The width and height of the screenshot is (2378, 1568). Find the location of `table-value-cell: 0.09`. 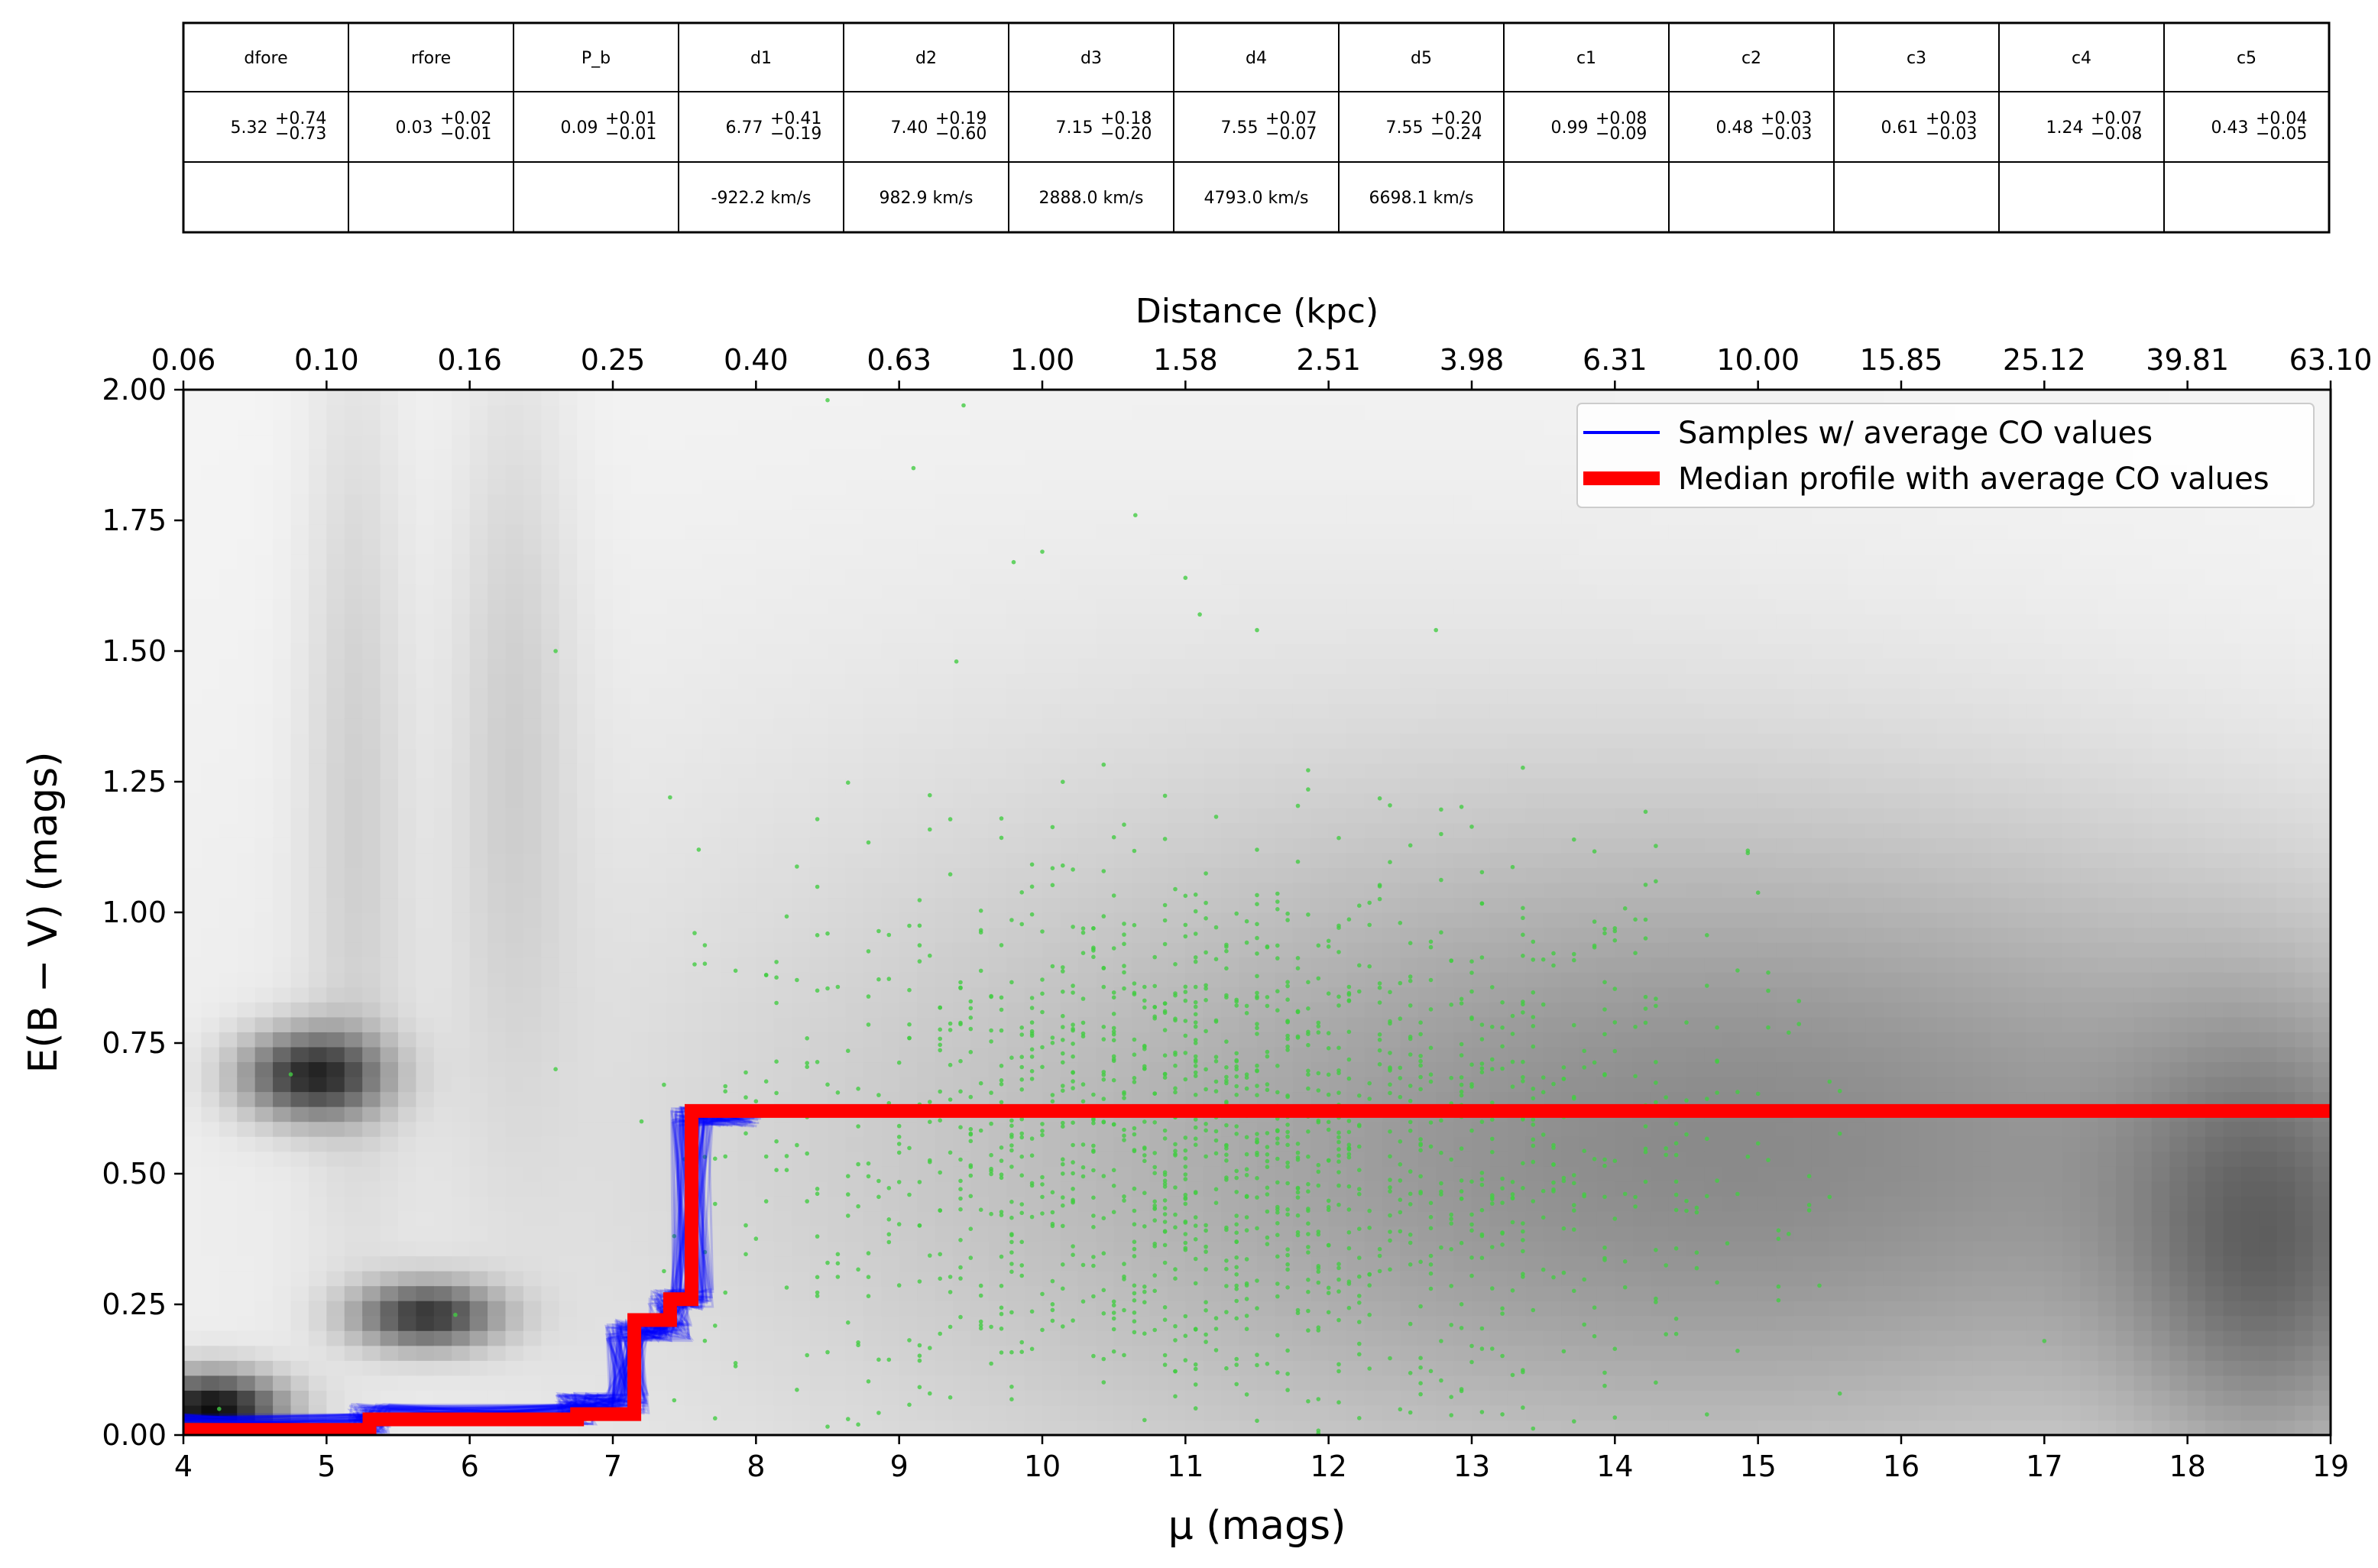

table-value-cell: 0.09 is located at coordinates (579, 128).